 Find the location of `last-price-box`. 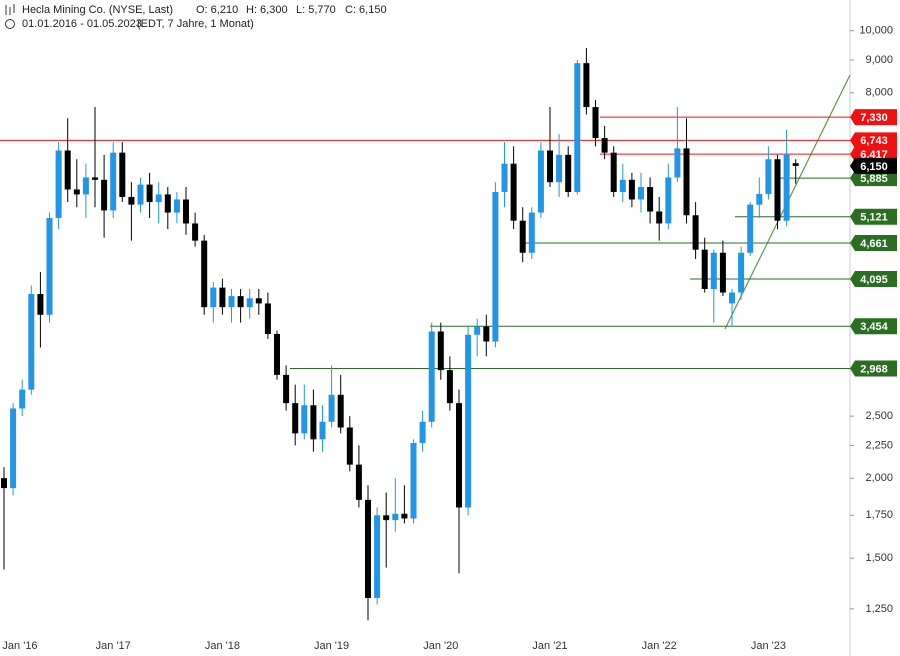

last-price-box is located at coordinates (873, 165).